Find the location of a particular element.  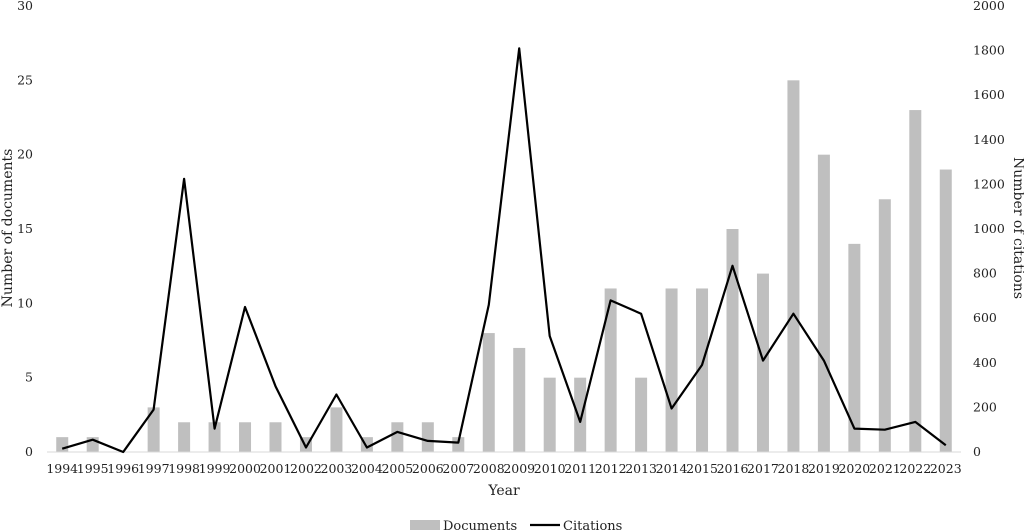

x-axis-title: Year is located at coordinates (503, 491).